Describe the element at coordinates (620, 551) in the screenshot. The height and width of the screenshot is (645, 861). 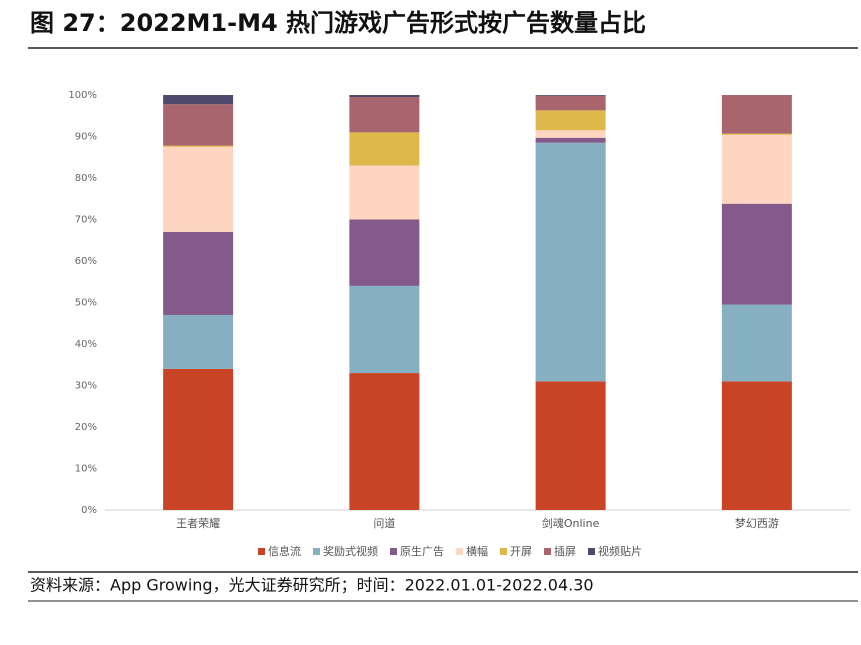
I see `legend-label: 视频贴片` at that location.